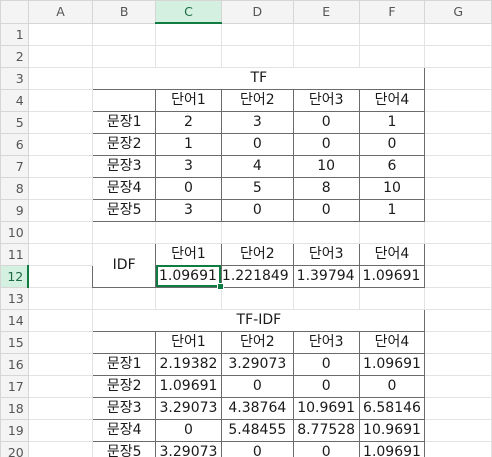 Image resolution: width=492 pixels, height=457 pixels. I want to click on row-header: 4, so click(14, 100).